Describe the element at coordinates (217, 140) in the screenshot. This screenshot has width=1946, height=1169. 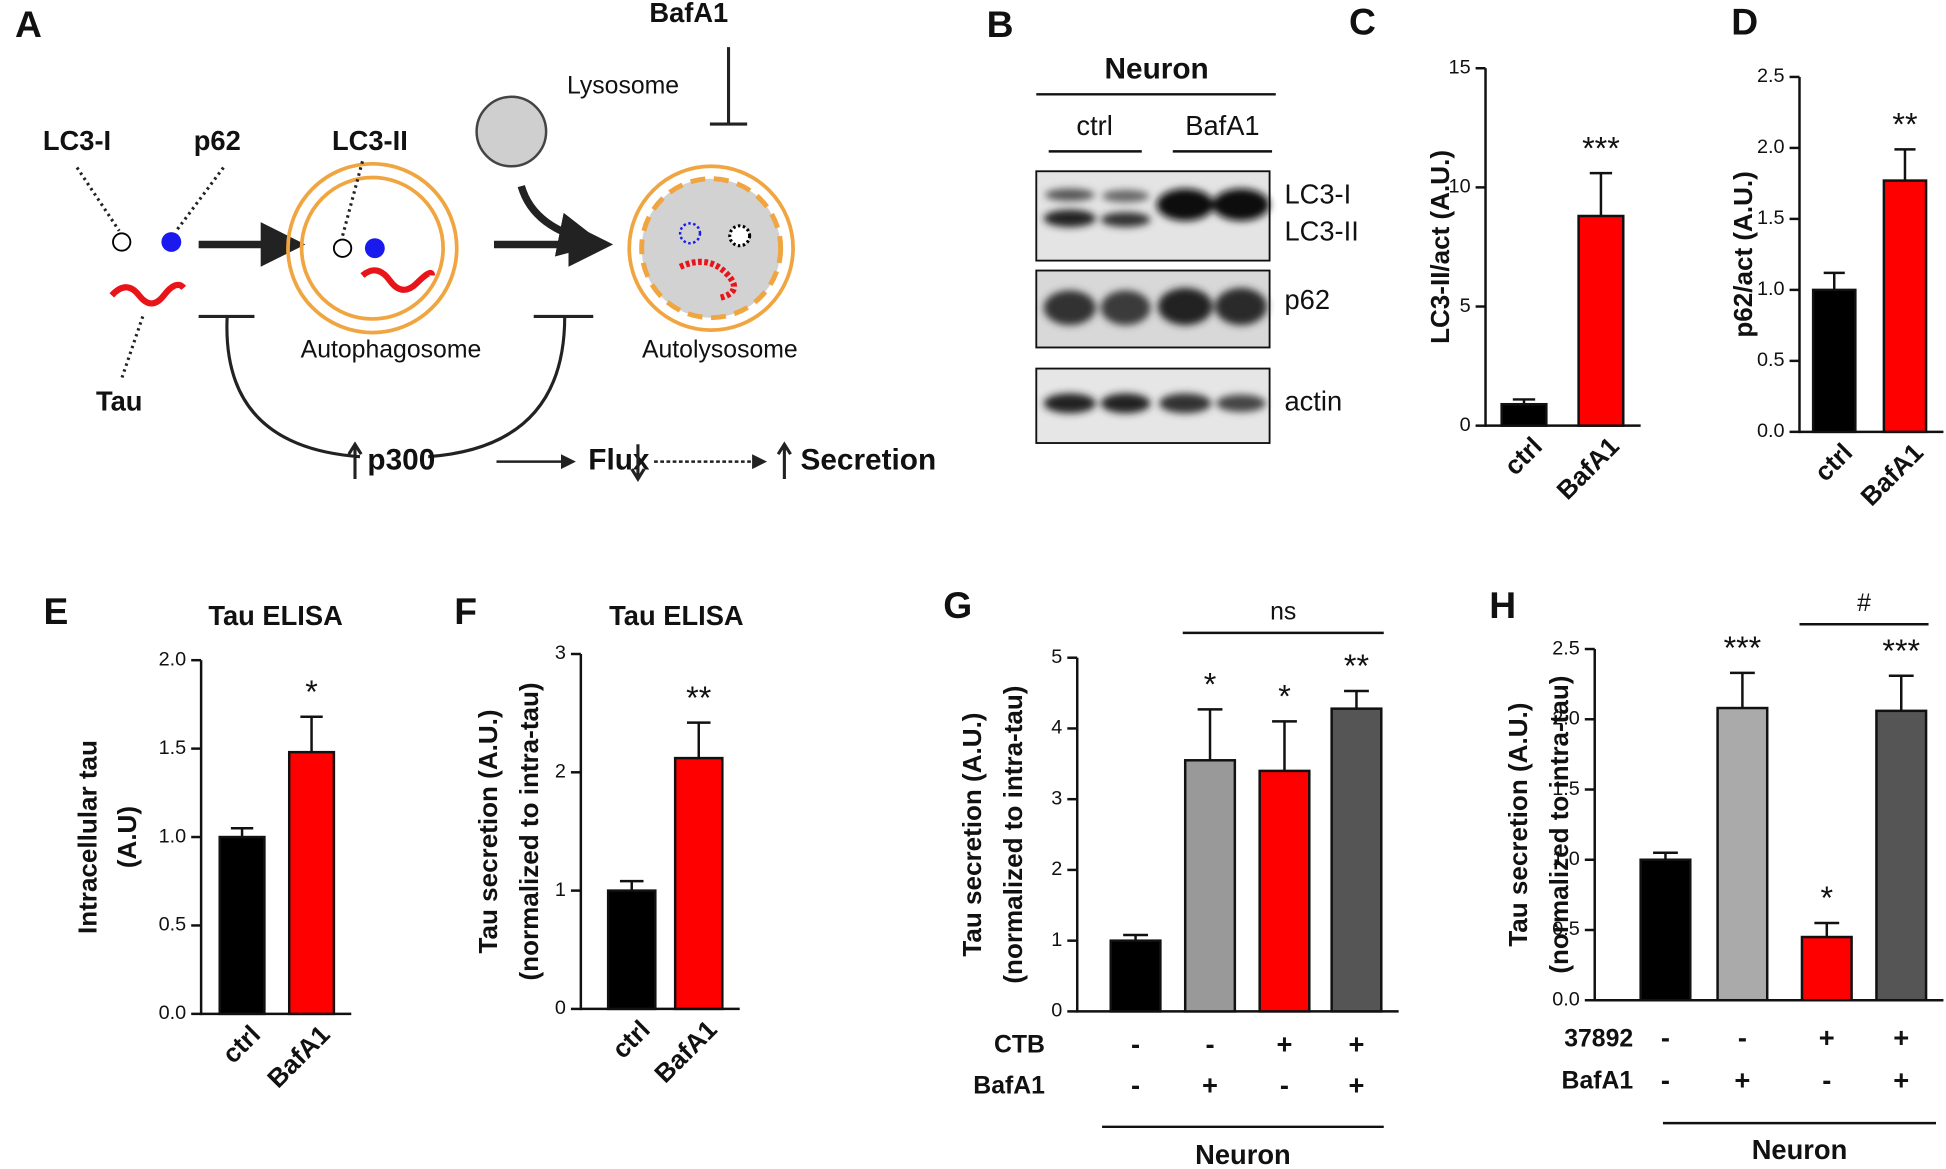
I see `label: p62` at that location.